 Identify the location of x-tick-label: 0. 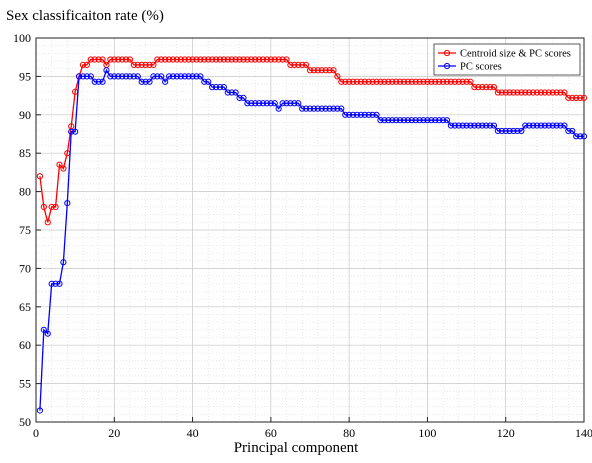
(36, 433).